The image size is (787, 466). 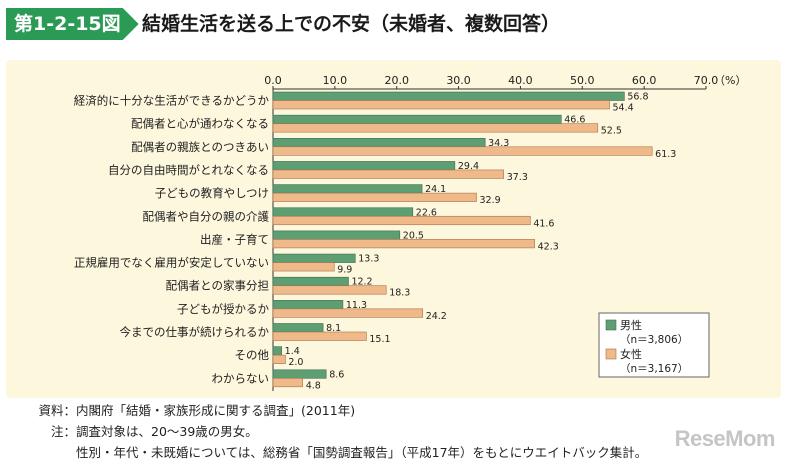 I want to click on data-label-male: 29.4, so click(x=468, y=166).